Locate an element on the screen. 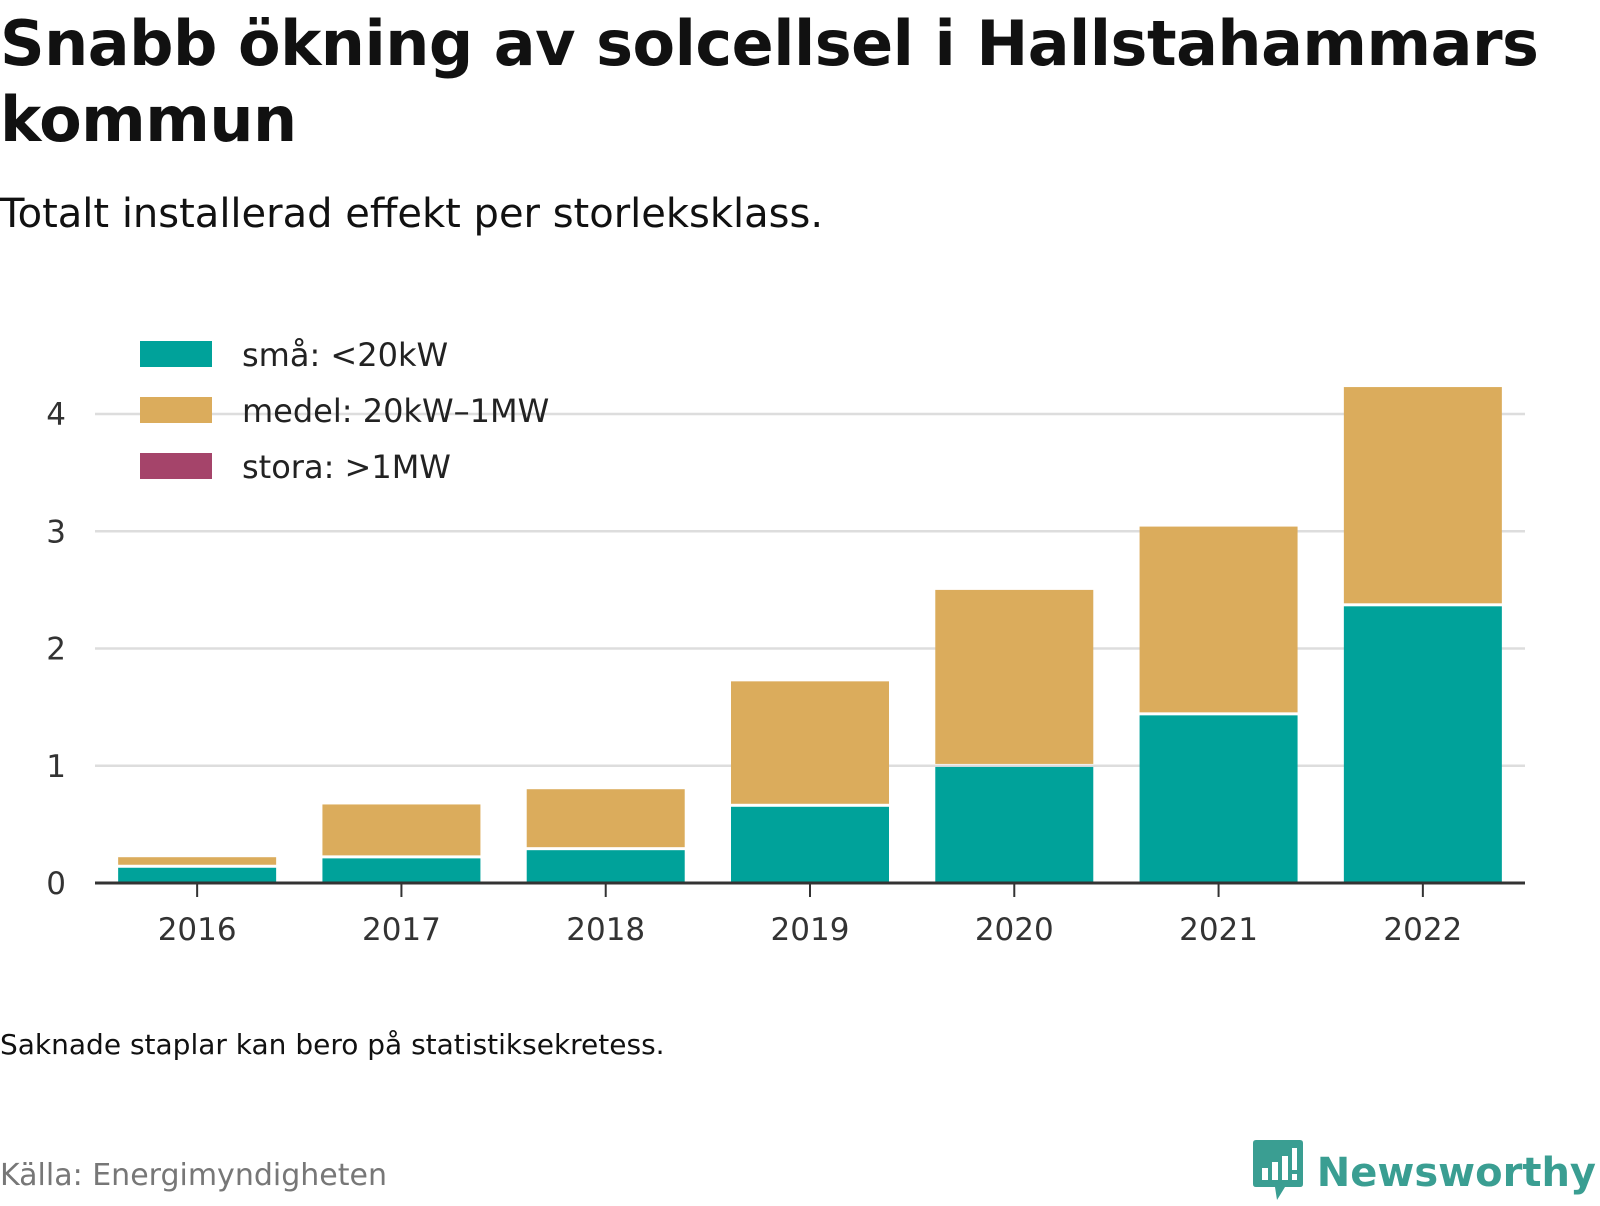 This screenshot has width=1600, height=1206. brand-name: Newsworthy is located at coordinates (1456, 1173).